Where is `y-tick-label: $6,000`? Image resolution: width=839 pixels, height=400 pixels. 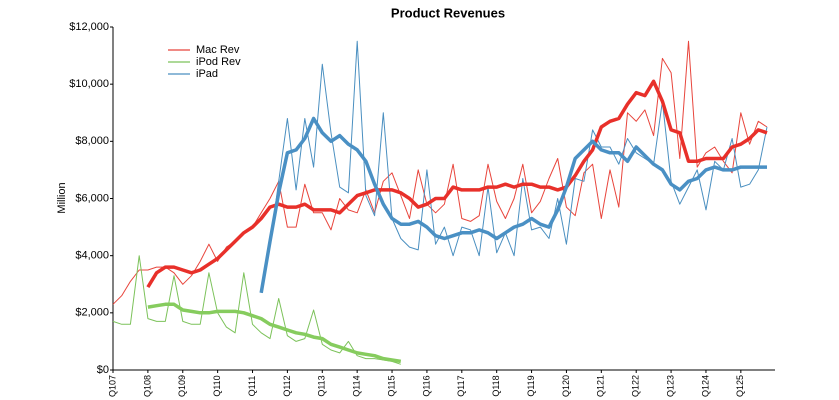 y-tick-label: $6,000 is located at coordinates (92, 198).